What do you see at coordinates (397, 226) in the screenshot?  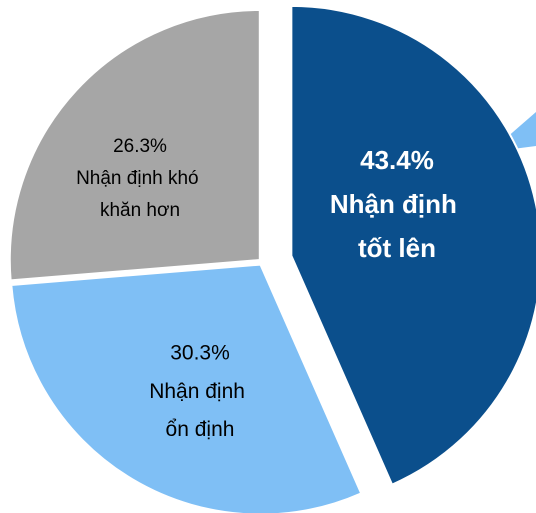 I see `slice-category-label: Nhận định tốt lên` at bounding box center [397, 226].